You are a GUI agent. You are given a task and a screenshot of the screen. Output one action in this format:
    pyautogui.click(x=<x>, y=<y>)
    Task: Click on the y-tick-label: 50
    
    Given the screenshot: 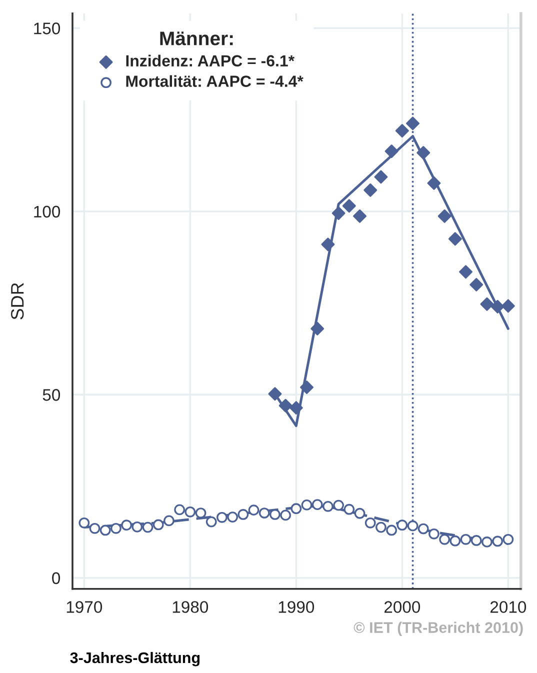 What is the action you would take?
    pyautogui.click(x=51, y=395)
    